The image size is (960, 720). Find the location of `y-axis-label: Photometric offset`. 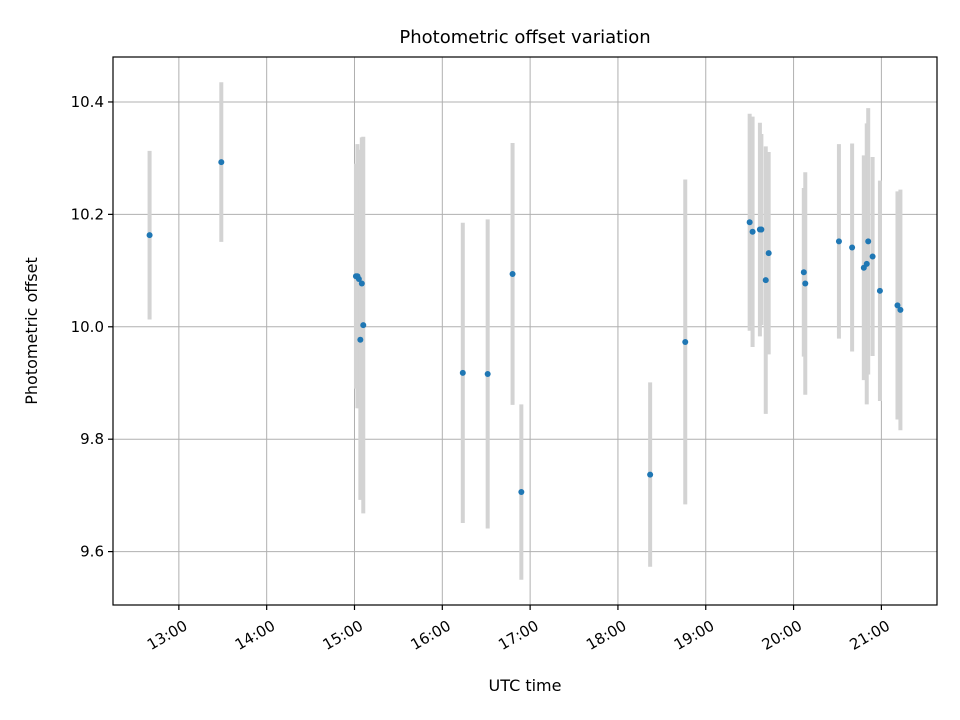

y-axis-label: Photometric offset is located at coordinates (31, 331).